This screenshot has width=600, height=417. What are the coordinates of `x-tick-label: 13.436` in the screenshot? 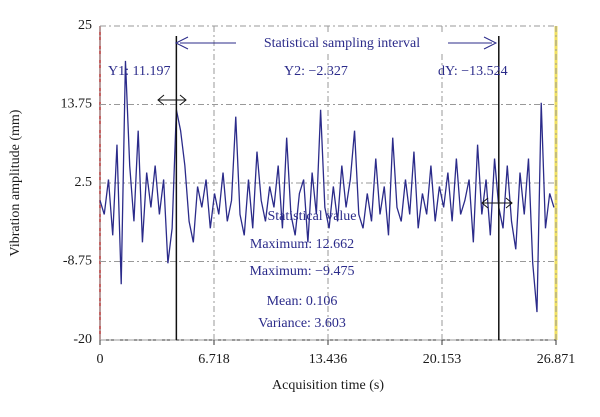 It's located at (328, 359).